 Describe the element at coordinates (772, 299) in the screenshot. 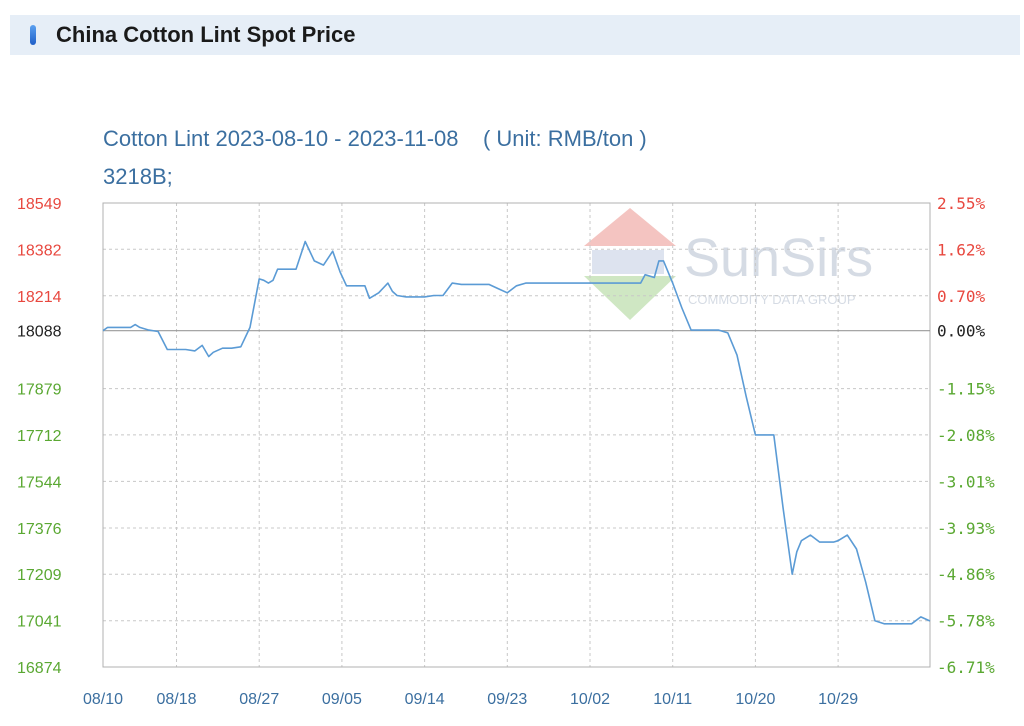

I see `watermark-tagline: COMMODITY DATA GROUP` at that location.